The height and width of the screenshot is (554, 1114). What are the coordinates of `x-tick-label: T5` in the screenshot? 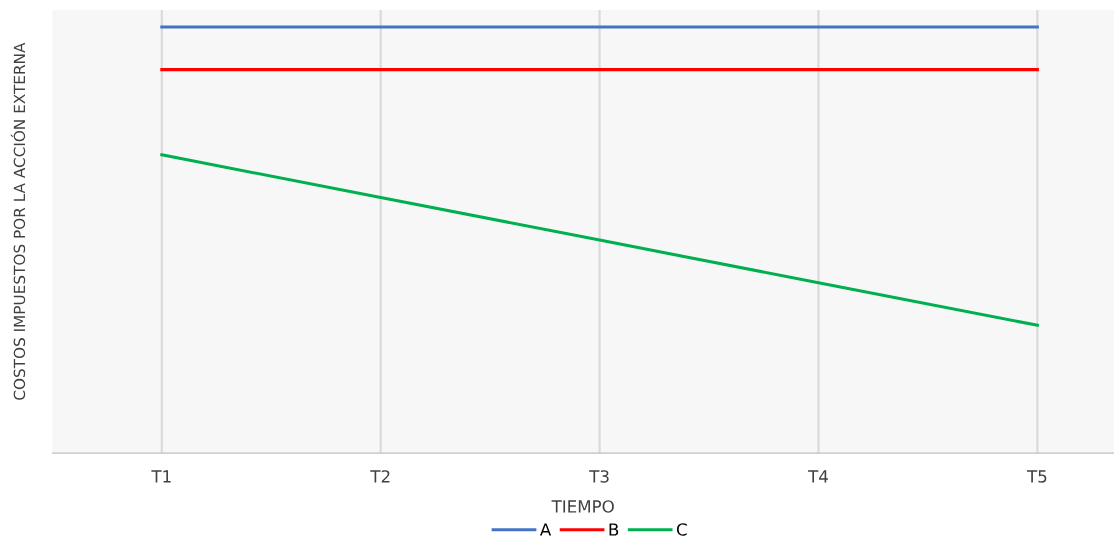 It's located at (1036, 476).